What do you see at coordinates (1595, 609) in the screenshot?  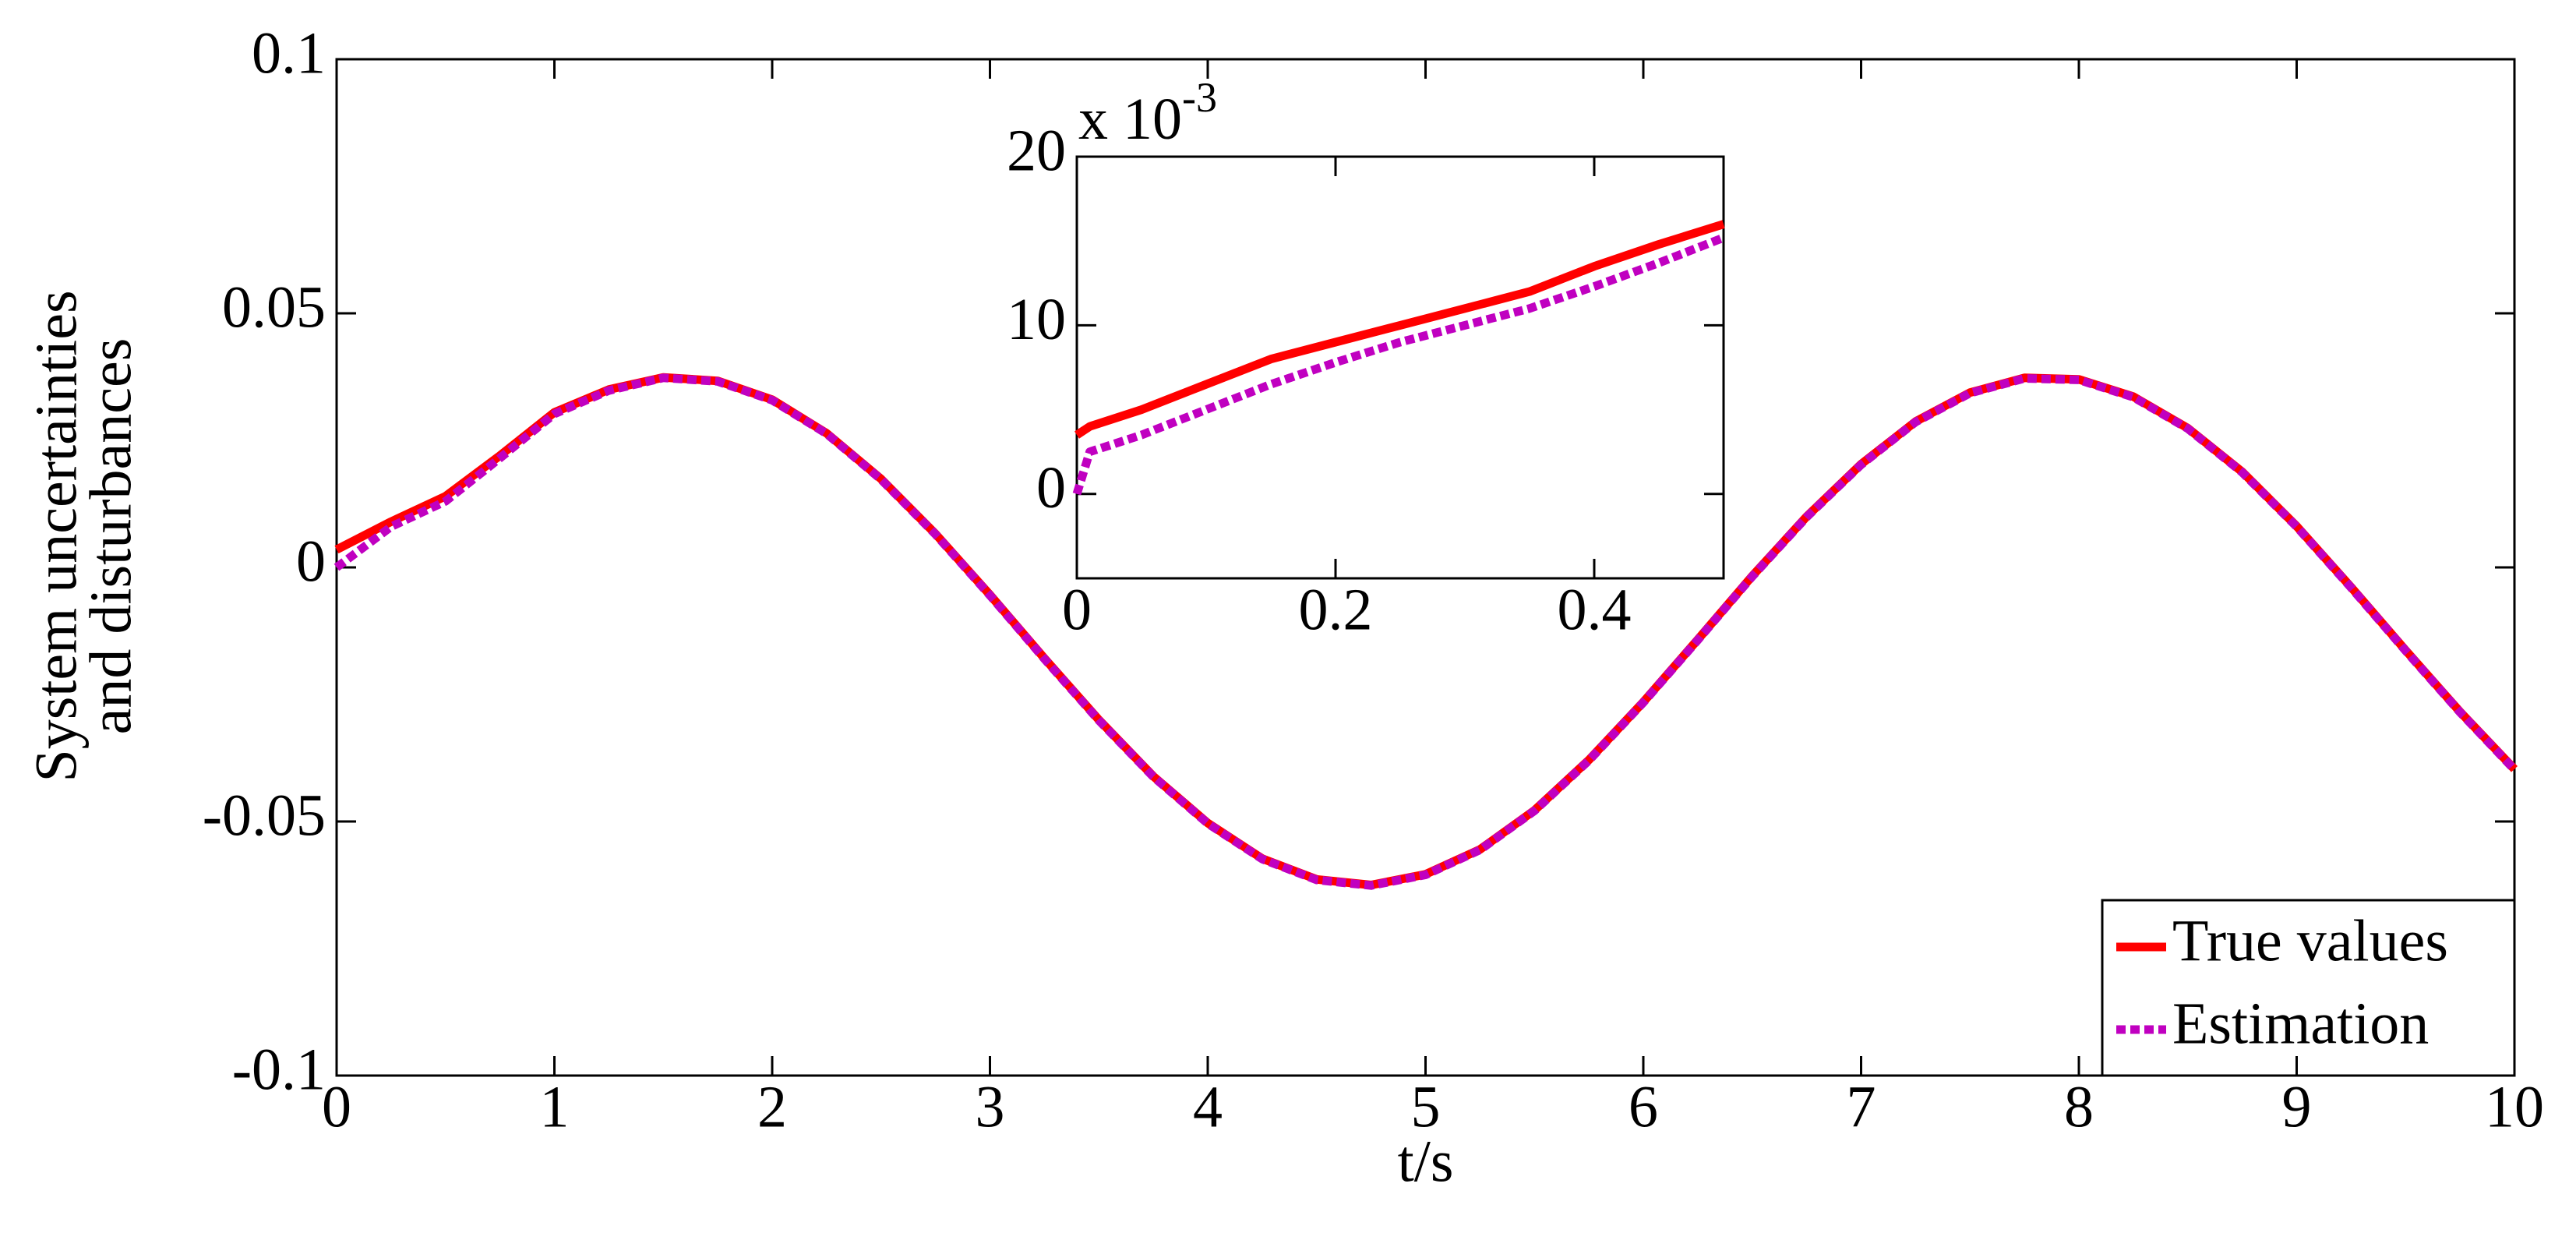 I see `x-tick-label: 0.4` at bounding box center [1595, 609].